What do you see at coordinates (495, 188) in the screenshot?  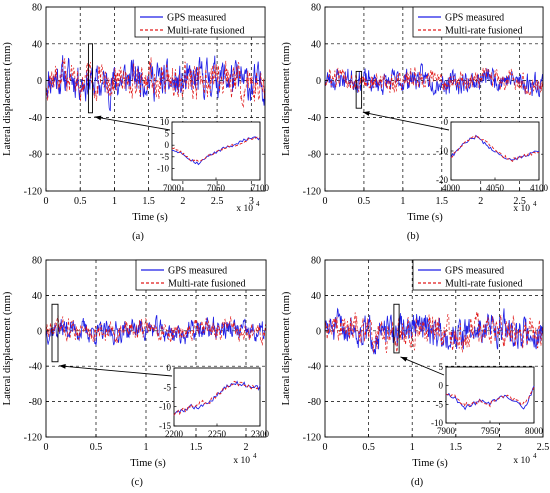 I see `inset-x-tick-label: 4050` at bounding box center [495, 188].